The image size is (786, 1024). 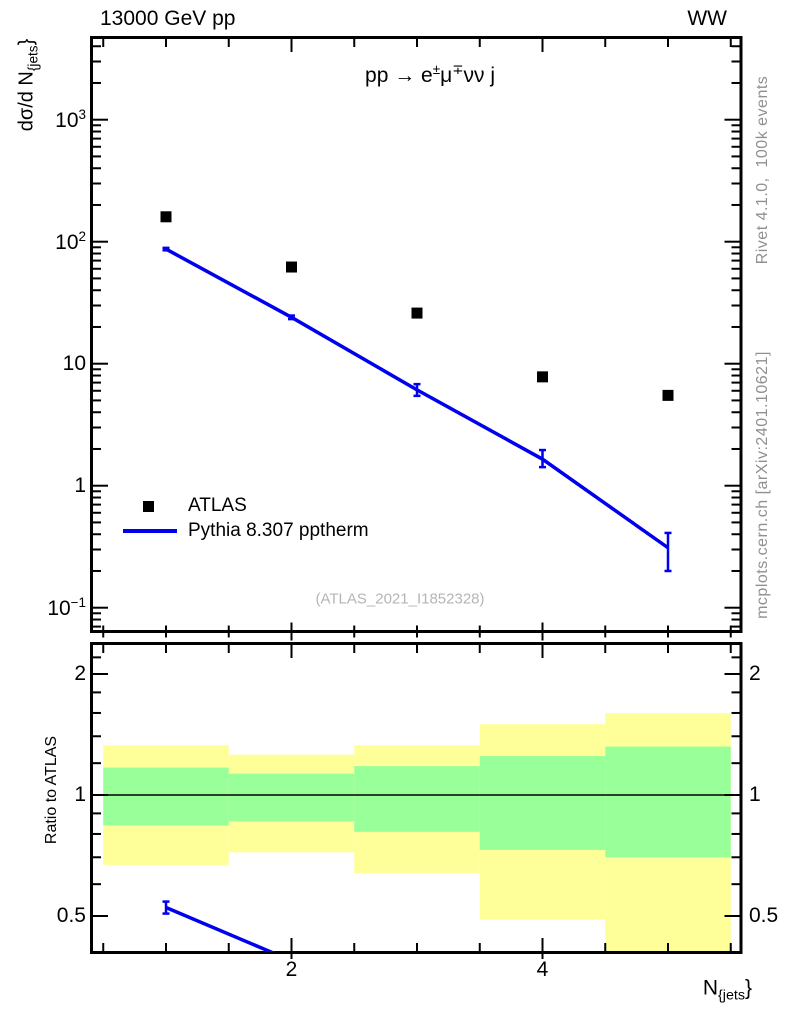 What do you see at coordinates (148, 506) in the screenshot?
I see `legend-marker-atlas` at bounding box center [148, 506].